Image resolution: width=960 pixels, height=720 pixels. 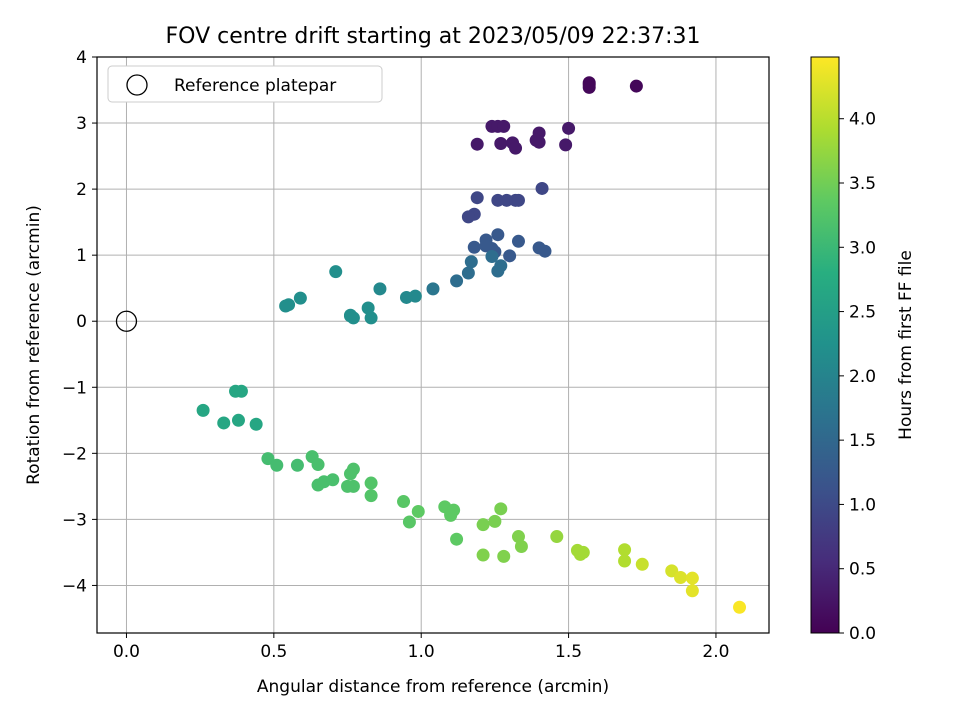 What do you see at coordinates (421, 652) in the screenshot?
I see `x-tick-label: 1.0` at bounding box center [421, 652].